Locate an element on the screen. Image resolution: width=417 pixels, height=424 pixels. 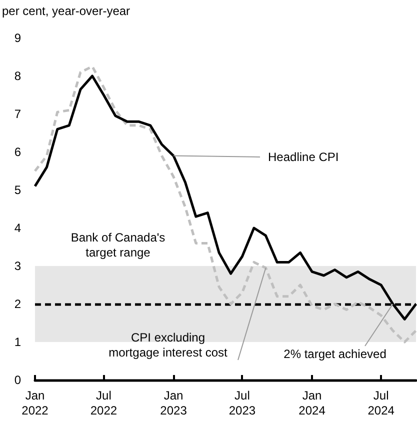
x-tick-label: Jul 2023 is located at coordinates (242, 403).